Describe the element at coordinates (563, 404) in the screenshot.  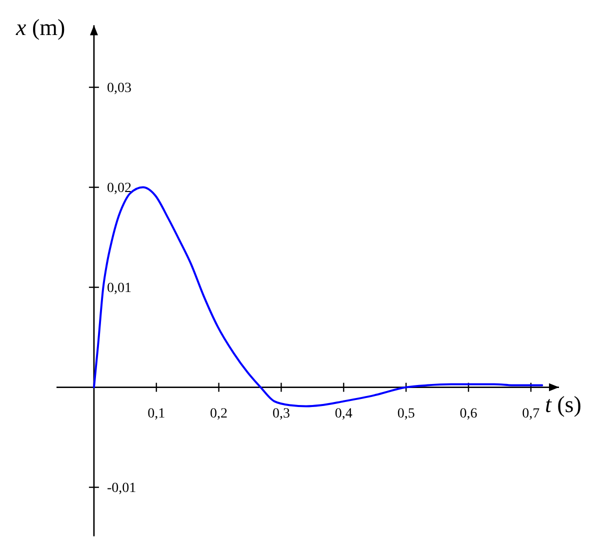
I see `x-axis-title: t (s)` at that location.